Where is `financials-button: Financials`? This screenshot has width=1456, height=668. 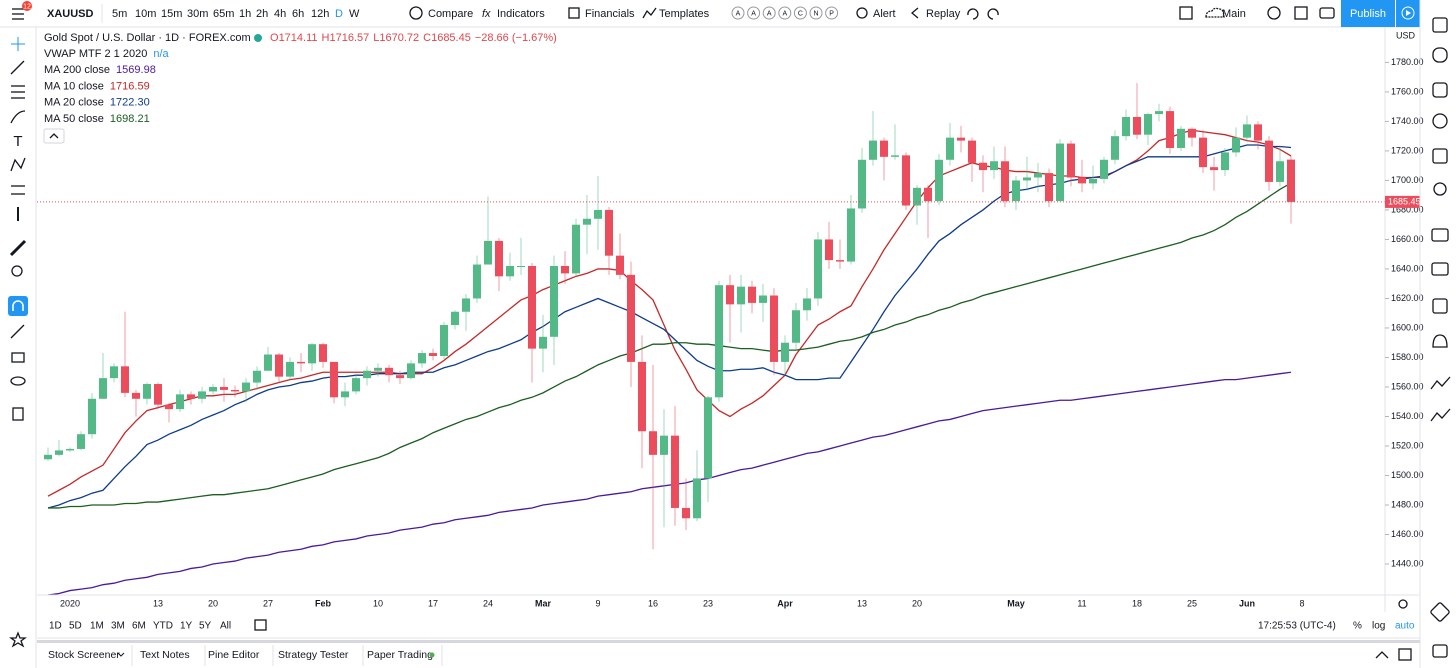 financials-button: Financials is located at coordinates (601, 13).